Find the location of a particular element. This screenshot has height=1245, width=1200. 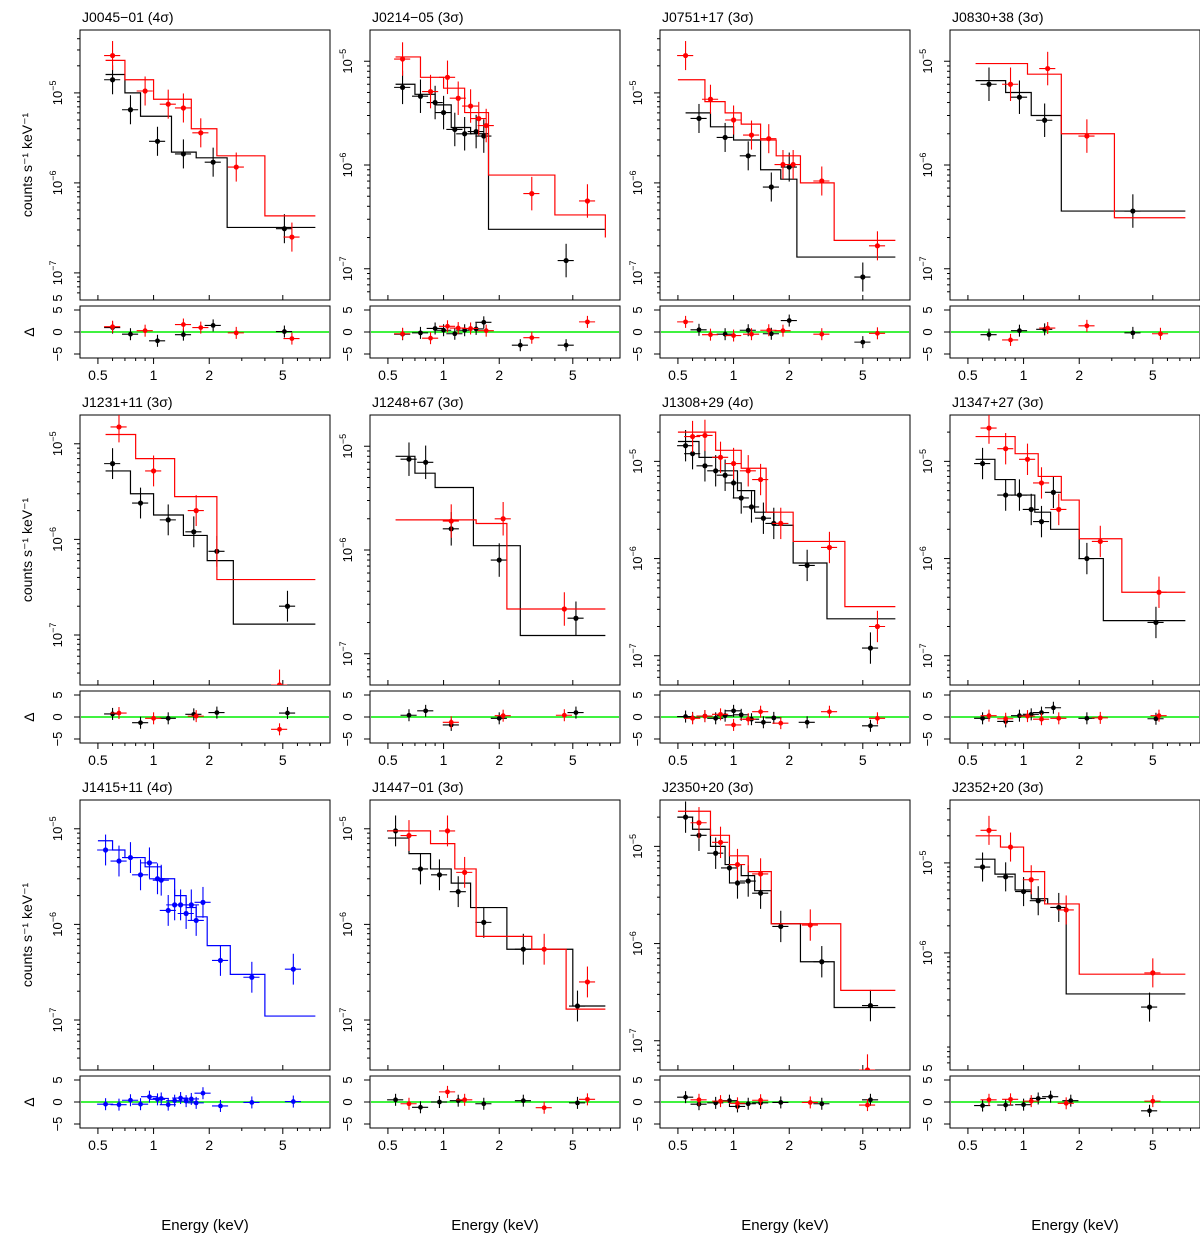

main-plot-data is located at coordinates (786, 166).